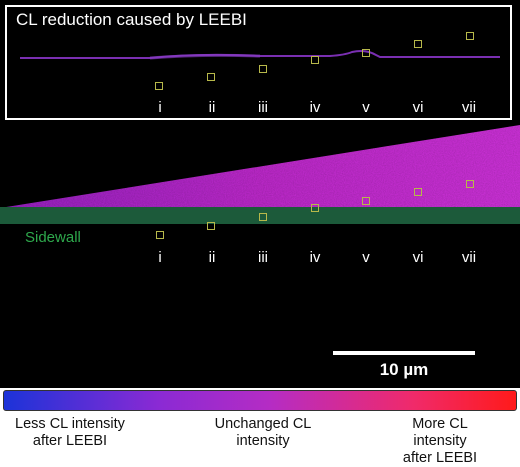 This screenshot has height=467, width=520. Describe the element at coordinates (366, 53) in the screenshot. I see `inset-marker-v` at that location.